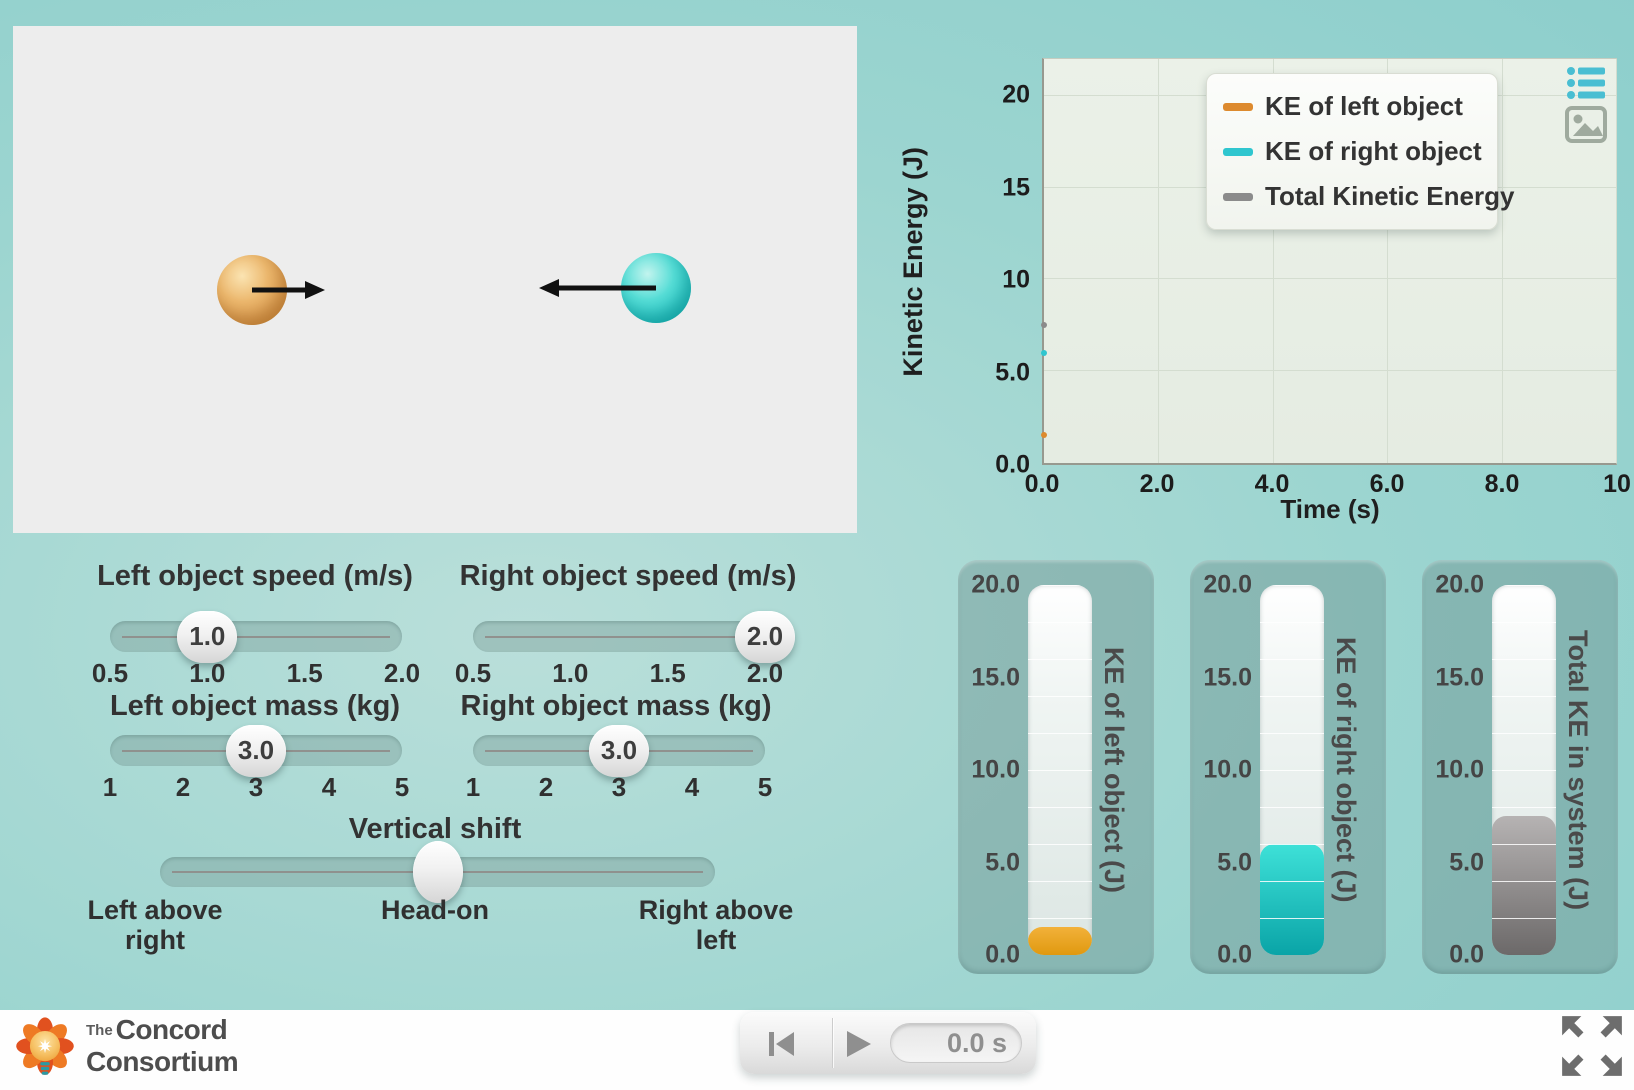 This screenshot has height=1090, width=1634. Describe the element at coordinates (125, 1048) in the screenshot. I see `concord-consortium-logo: The Concord Consortium` at that location.